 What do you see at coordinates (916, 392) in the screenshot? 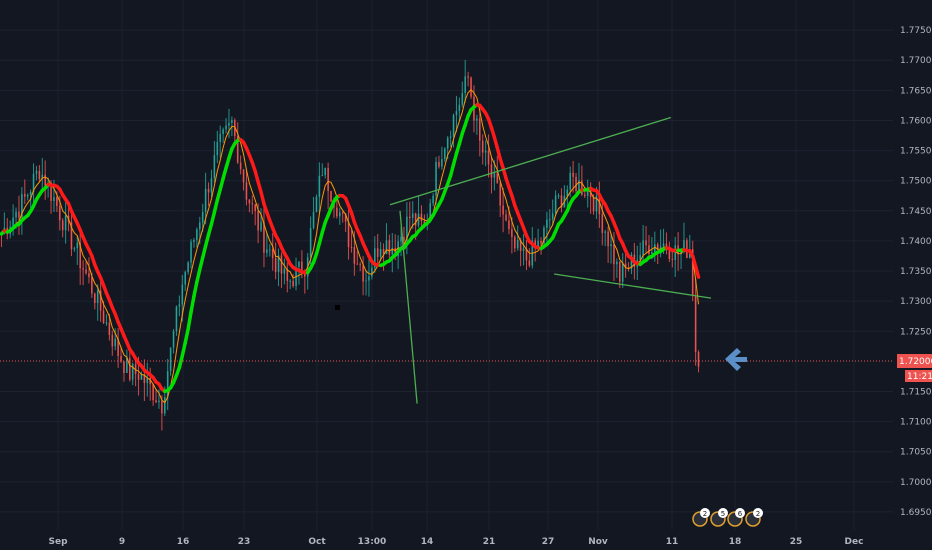
I see `y-tick-label: 1.71500` at bounding box center [916, 392].